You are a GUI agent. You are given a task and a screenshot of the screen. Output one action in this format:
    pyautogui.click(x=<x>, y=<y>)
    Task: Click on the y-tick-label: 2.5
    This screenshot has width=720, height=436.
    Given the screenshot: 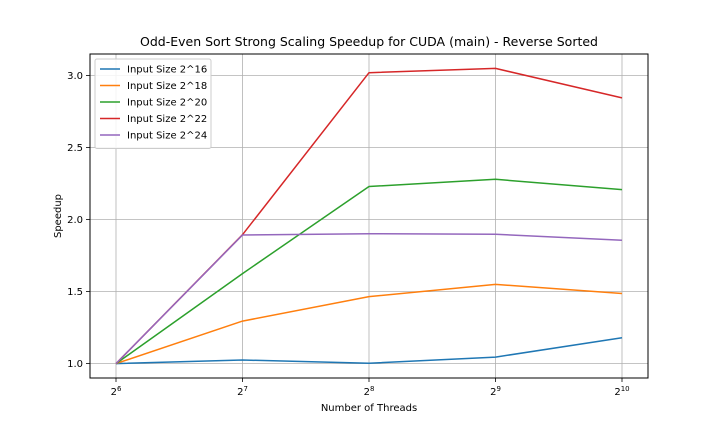 What is the action you would take?
    pyautogui.click(x=75, y=148)
    